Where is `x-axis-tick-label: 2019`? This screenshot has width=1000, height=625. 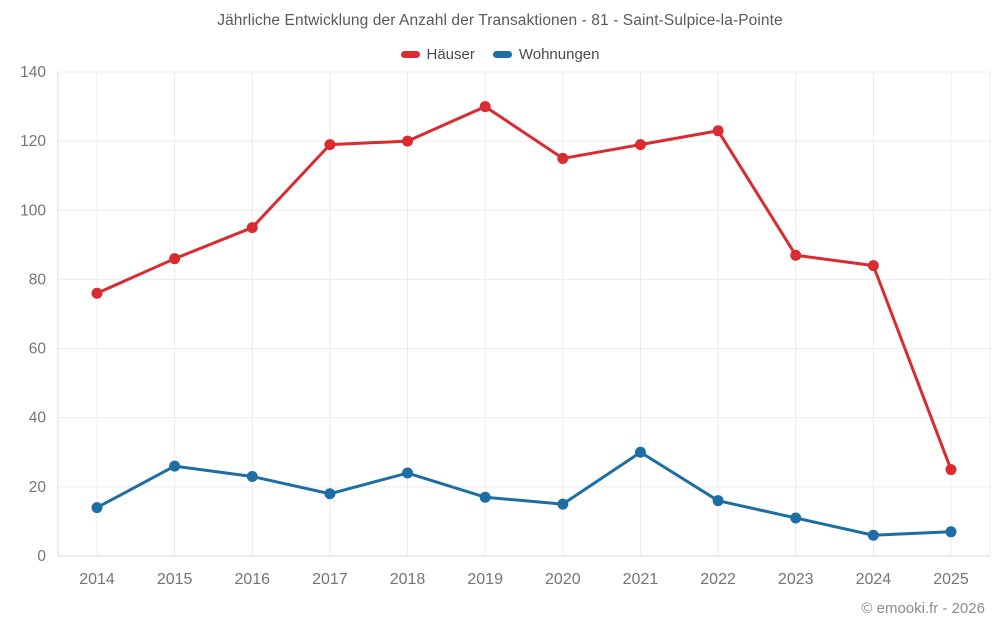
x-axis-tick-label: 2019 is located at coordinates (485, 579).